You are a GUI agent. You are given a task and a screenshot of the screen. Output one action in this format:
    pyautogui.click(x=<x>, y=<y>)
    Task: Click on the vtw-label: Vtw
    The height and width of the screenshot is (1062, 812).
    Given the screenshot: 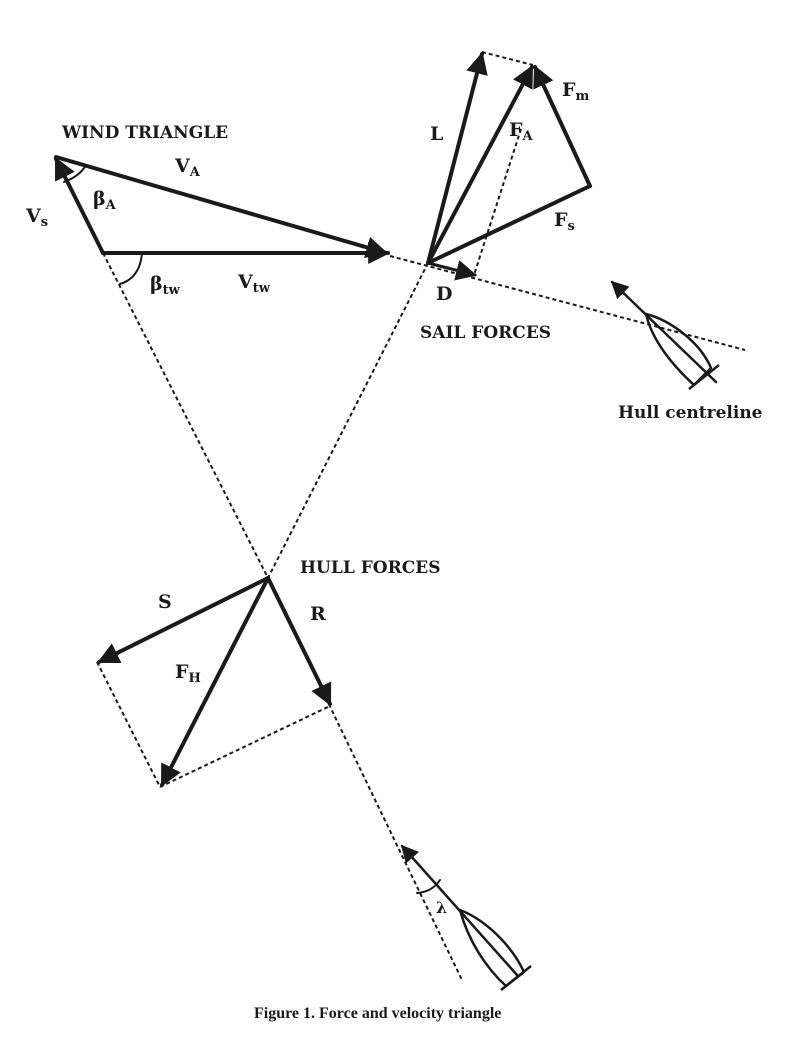 What is the action you would take?
    pyautogui.click(x=254, y=283)
    